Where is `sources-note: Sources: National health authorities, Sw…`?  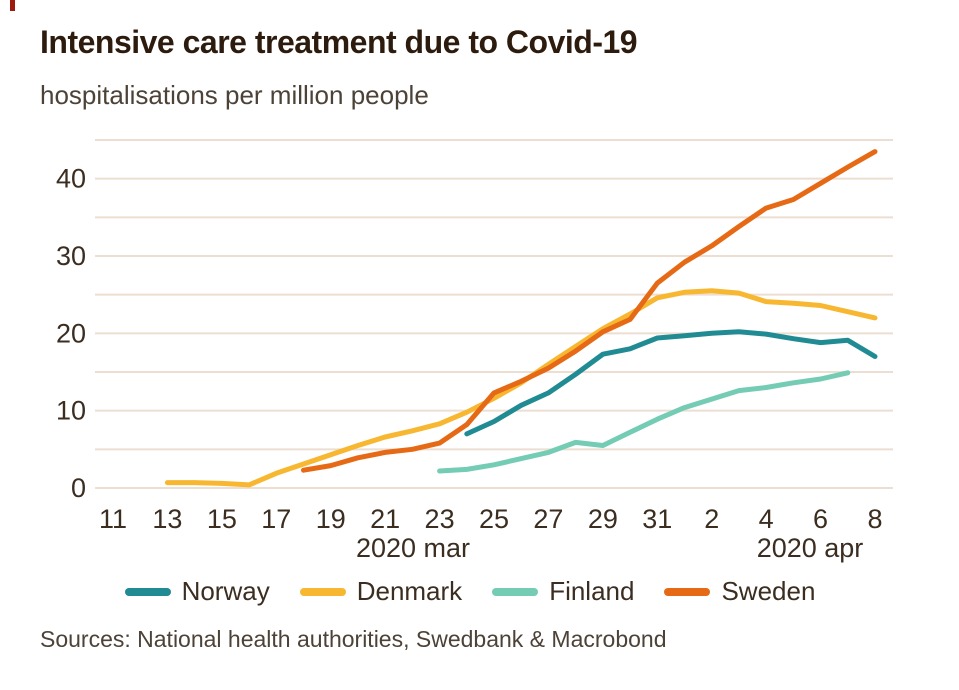
sources-note: Sources: National health authorities, Sw… is located at coordinates (353, 639).